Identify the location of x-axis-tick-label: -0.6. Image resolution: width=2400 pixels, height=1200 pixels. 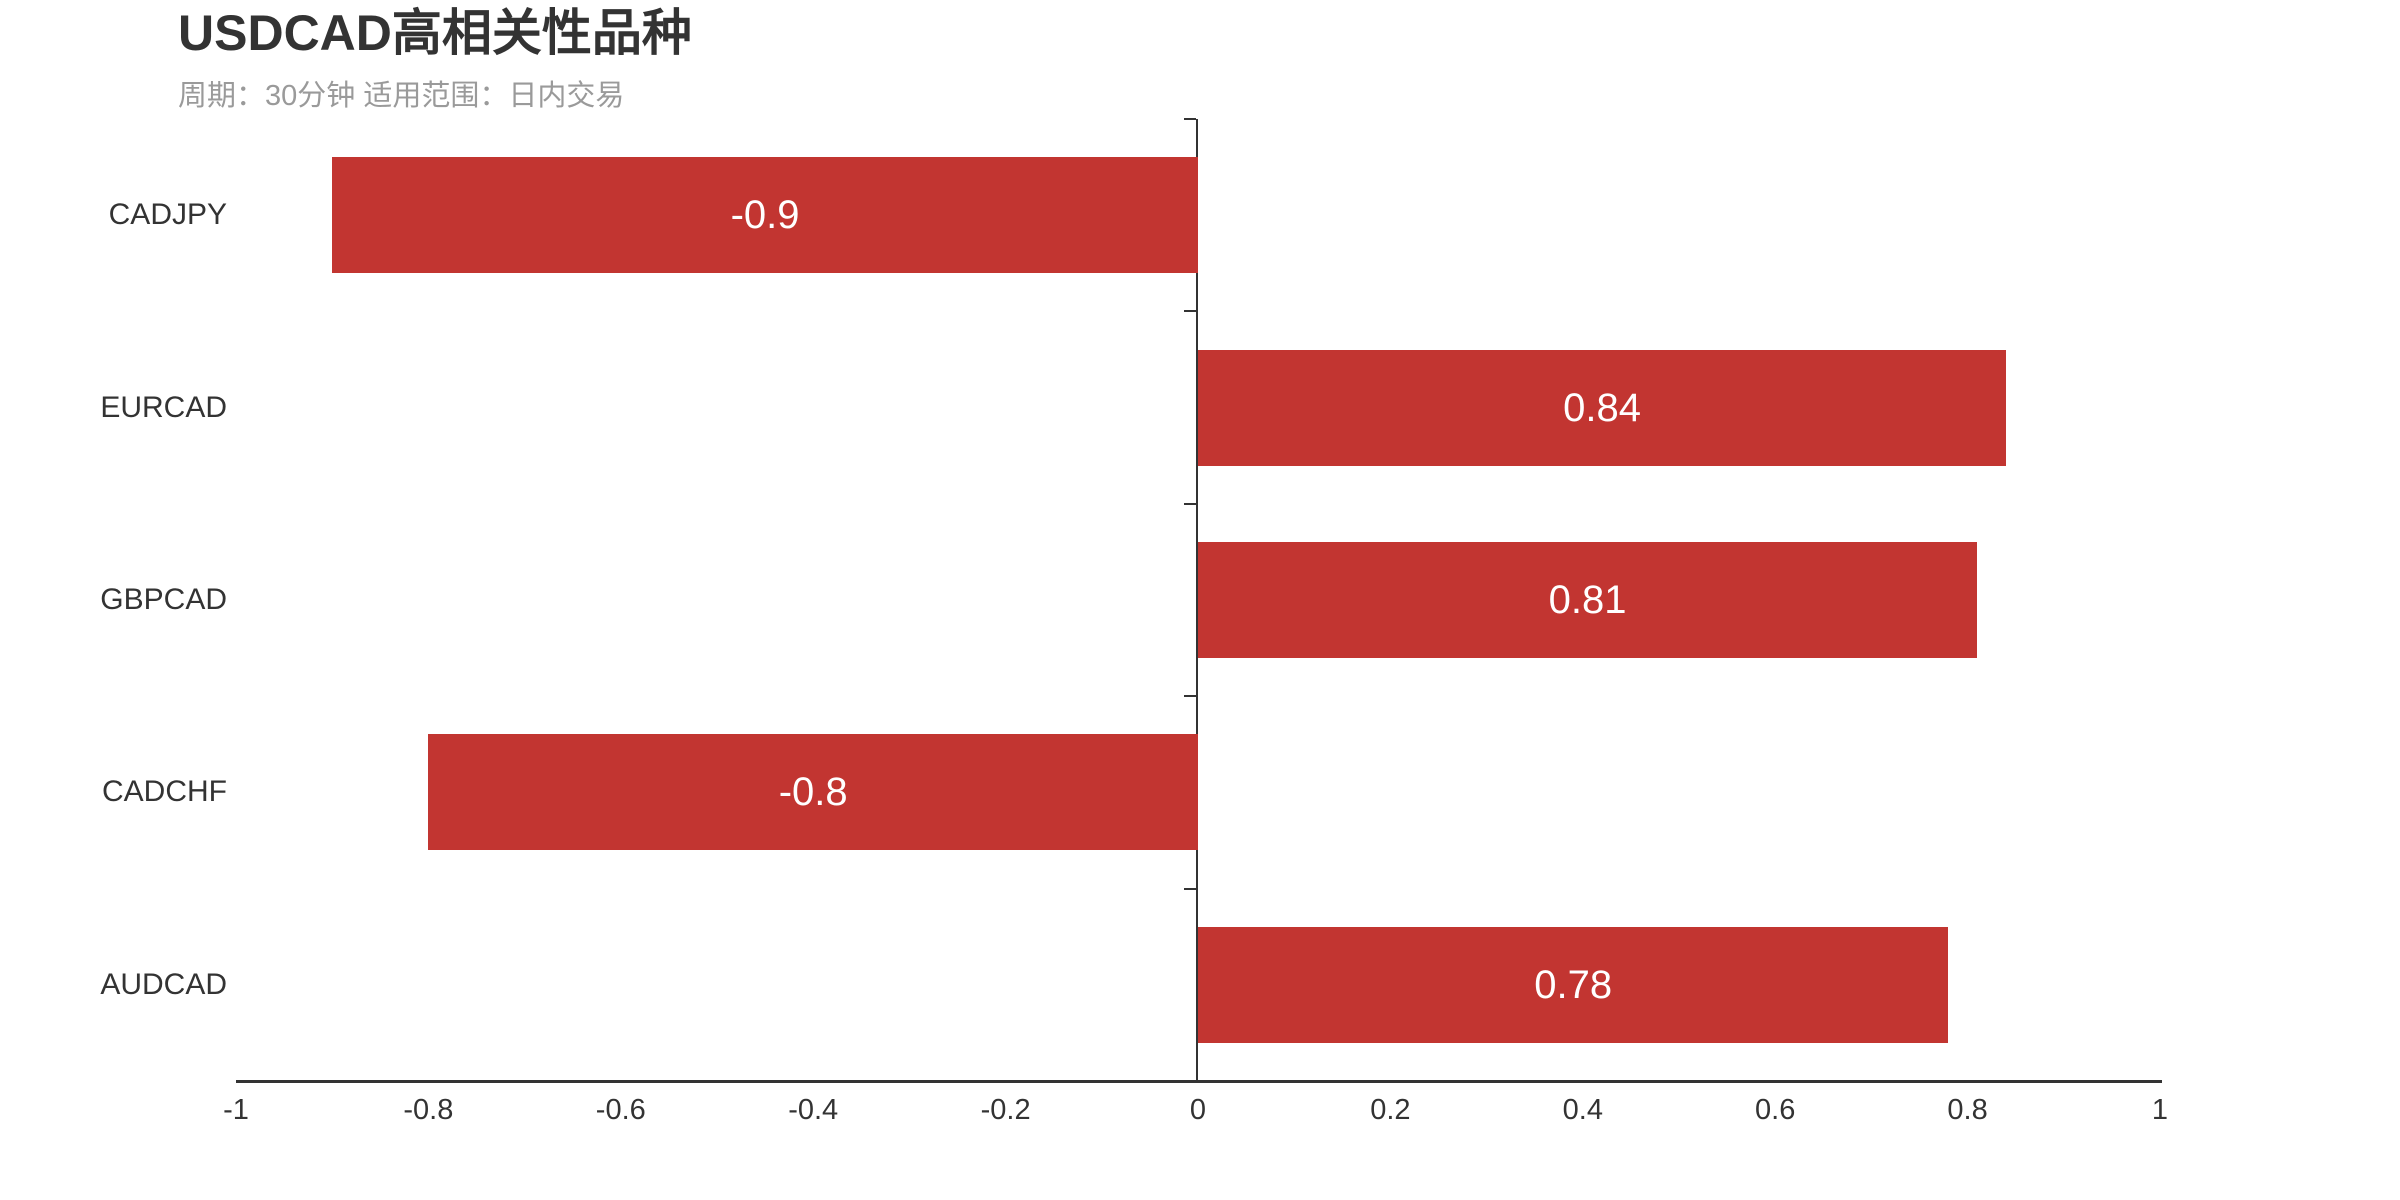
(620, 1110).